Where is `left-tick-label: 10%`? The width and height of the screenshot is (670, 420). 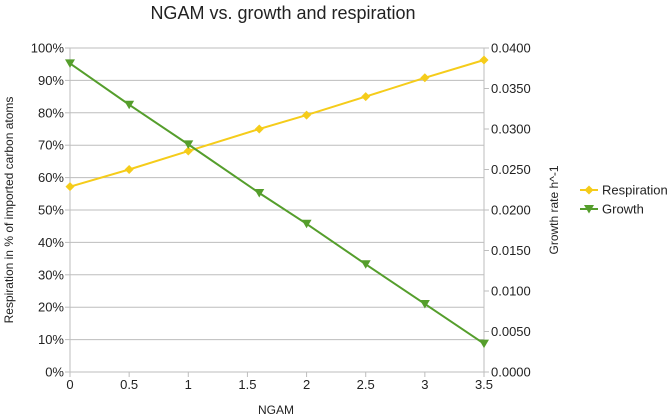 left-tick-label: 10% is located at coordinates (51, 339).